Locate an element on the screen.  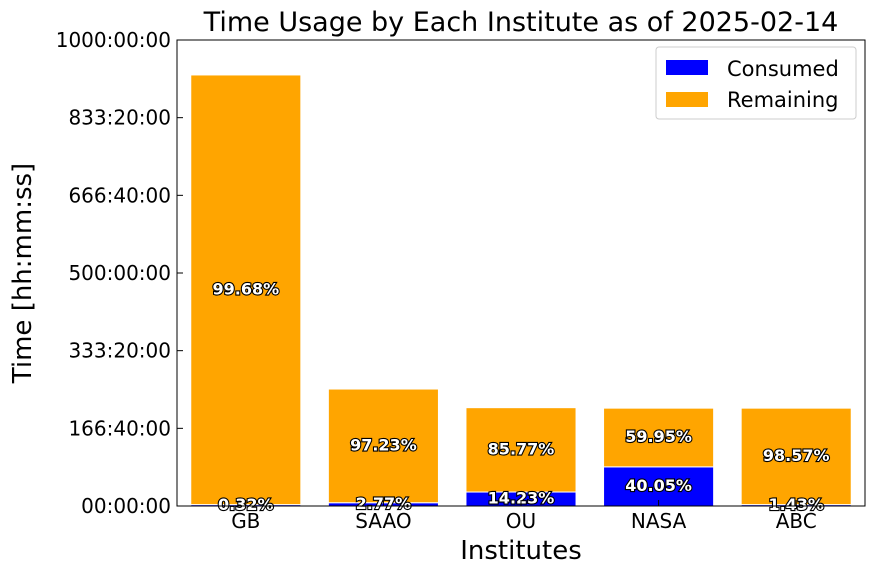
bar-remaining-saao is located at coordinates (383, 446).